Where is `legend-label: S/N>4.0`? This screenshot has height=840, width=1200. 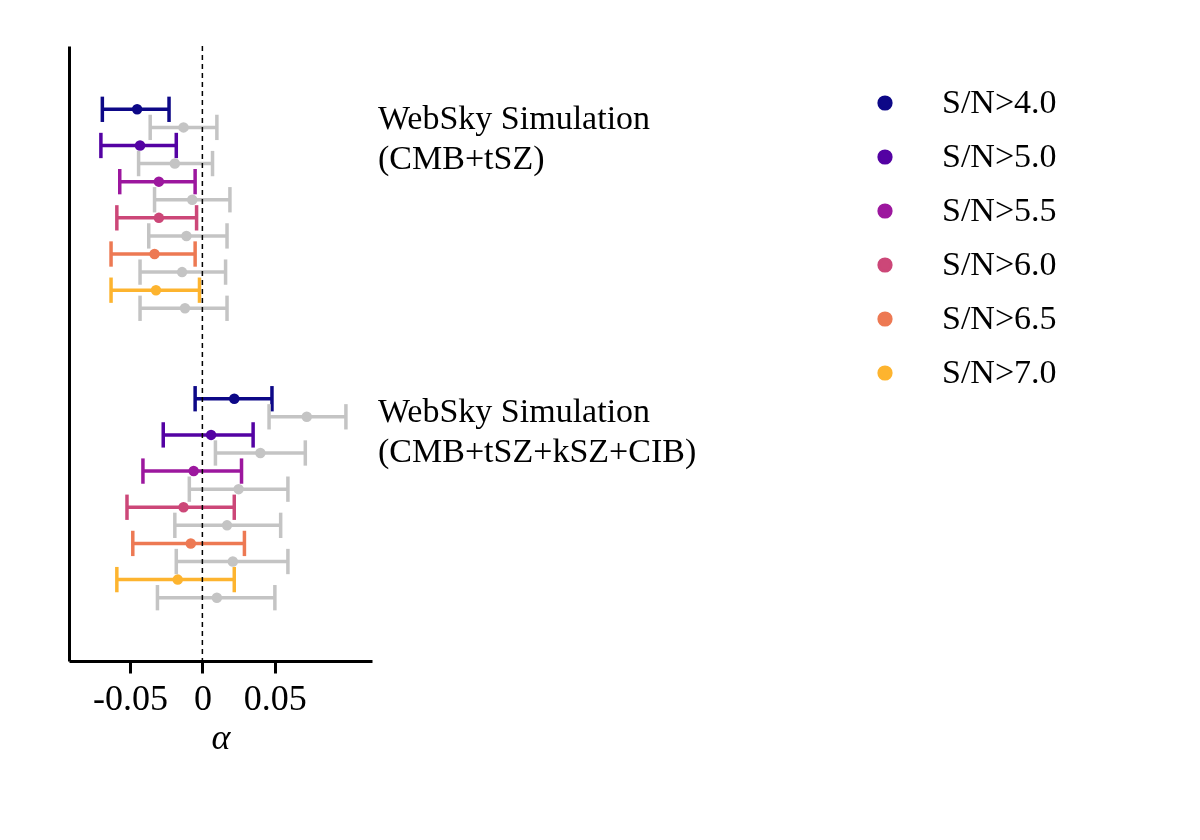
legend-label: S/N>4.0 is located at coordinates (999, 101).